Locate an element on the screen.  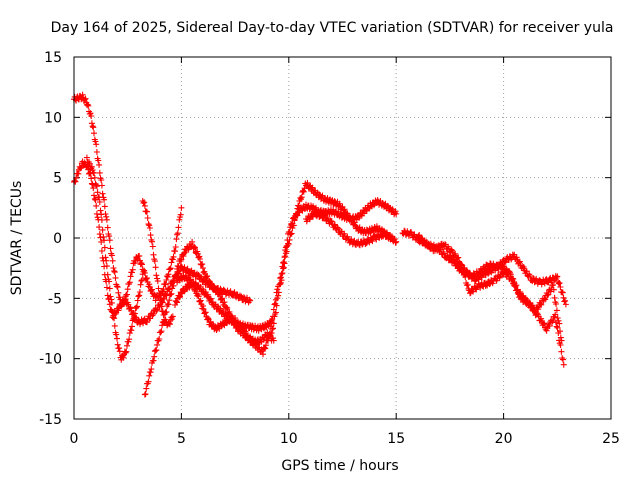
y-tick-label: 5 is located at coordinates (57, 179).